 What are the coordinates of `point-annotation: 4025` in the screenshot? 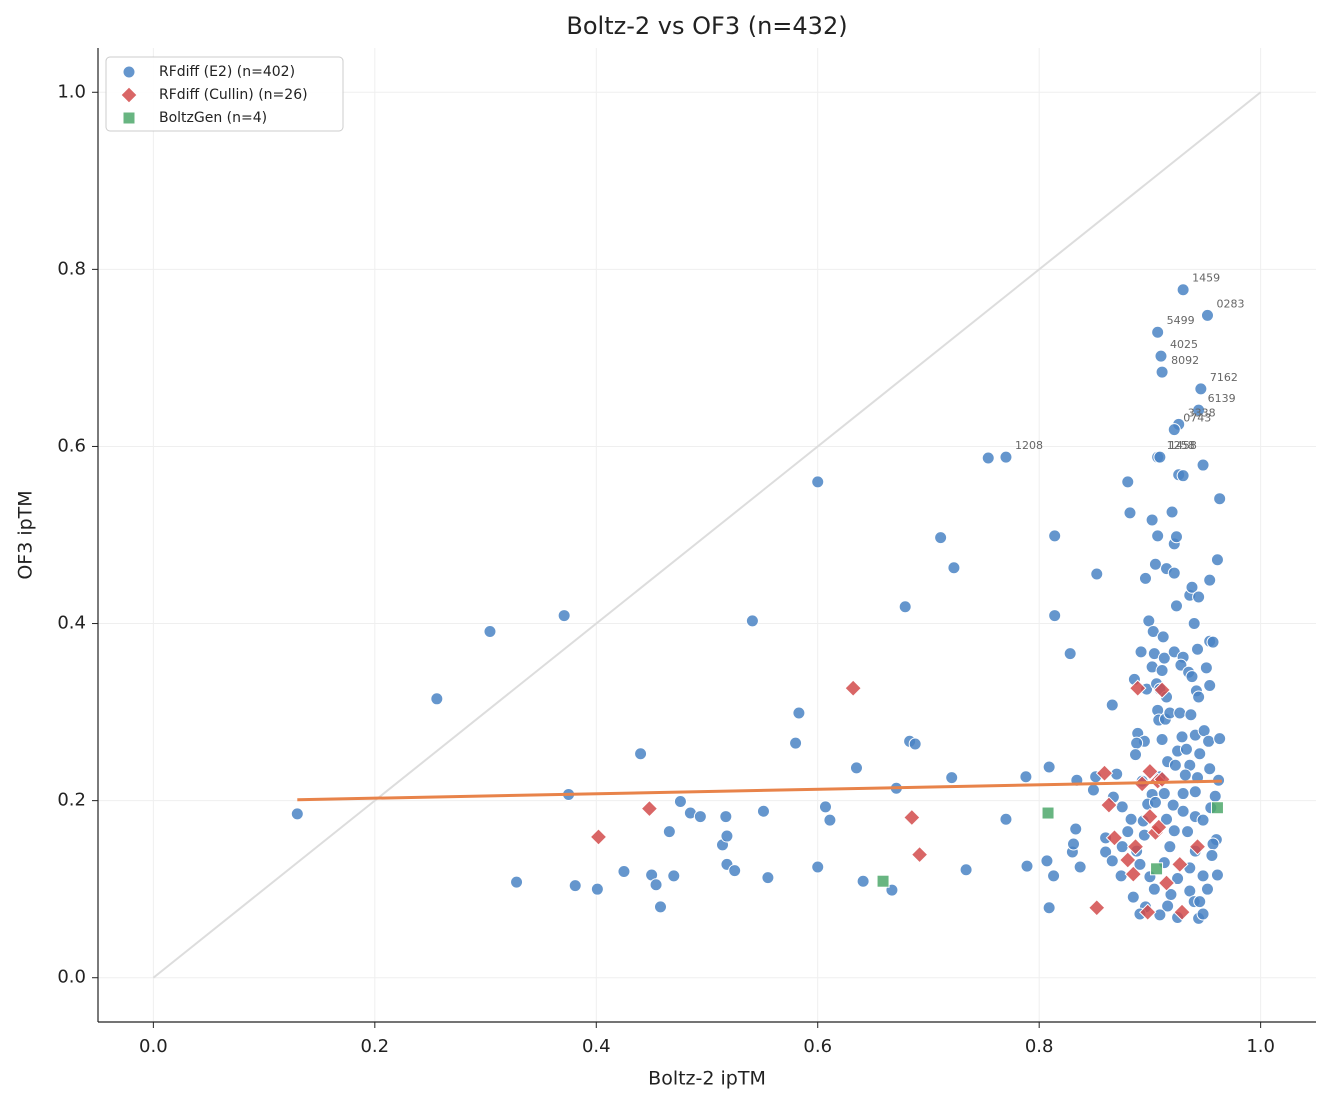 It's located at (1184, 344).